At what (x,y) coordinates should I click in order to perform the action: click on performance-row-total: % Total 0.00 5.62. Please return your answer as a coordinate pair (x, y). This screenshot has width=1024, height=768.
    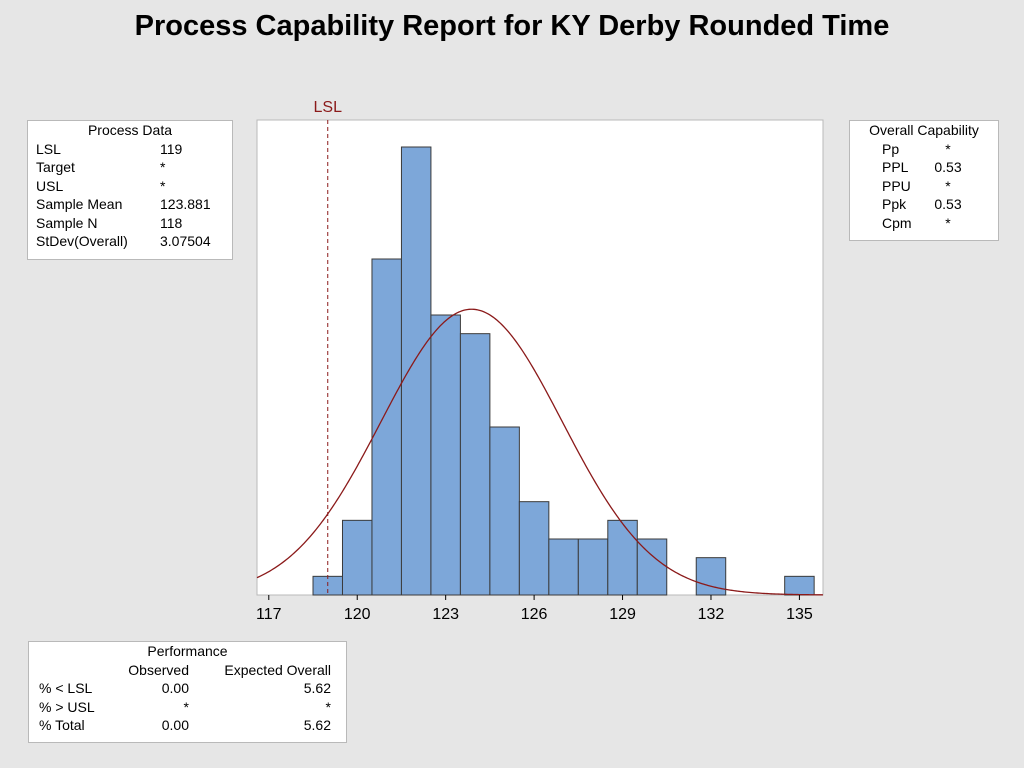
    Looking at the image, I should click on (185, 725).